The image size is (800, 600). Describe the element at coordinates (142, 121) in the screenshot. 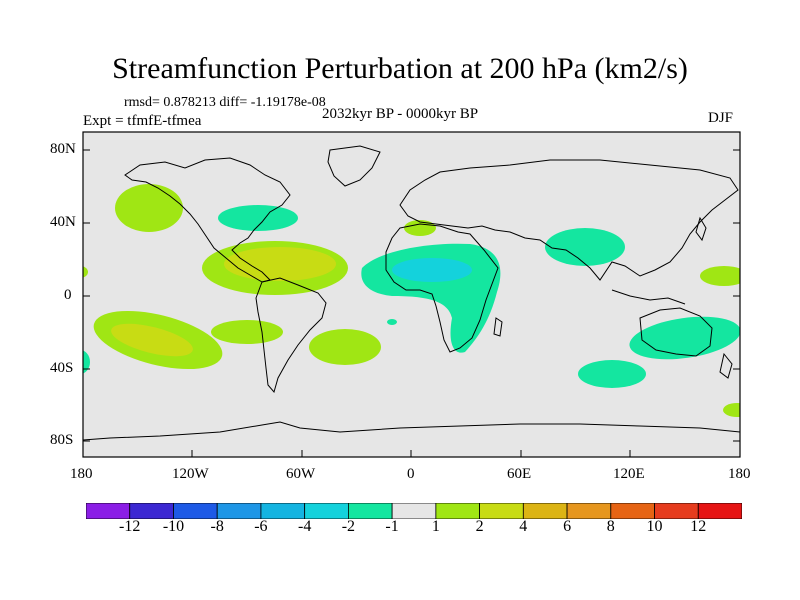

I see `experiment-label: Expt = tfmfE-tfmea` at that location.